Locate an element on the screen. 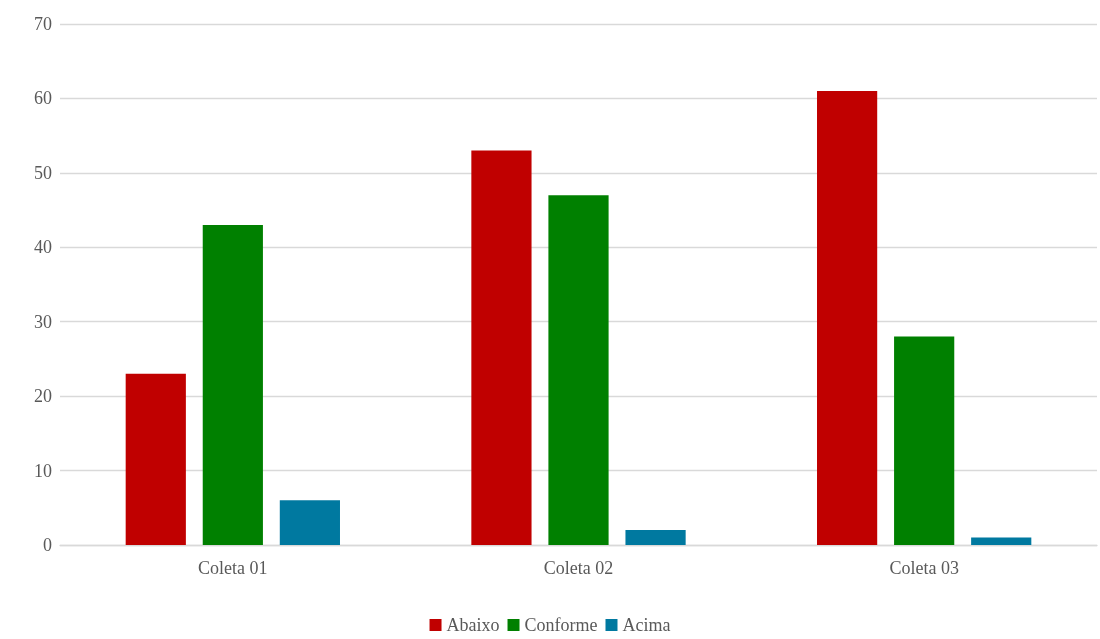  y-tick-label: 20 is located at coordinates (43, 396).